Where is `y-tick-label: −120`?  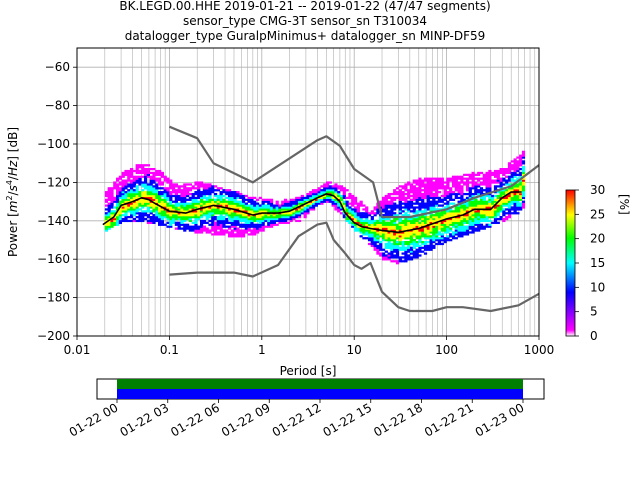
y-tick-label: −120 is located at coordinates (53, 182).